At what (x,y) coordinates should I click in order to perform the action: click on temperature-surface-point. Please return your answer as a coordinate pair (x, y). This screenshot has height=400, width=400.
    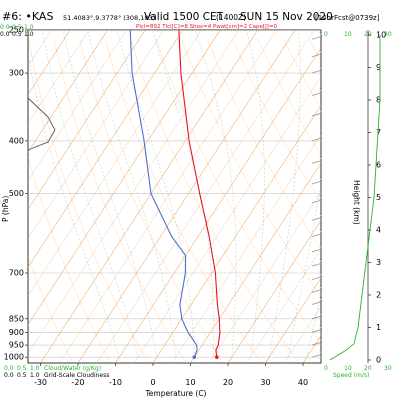
    Looking at the image, I should click on (217, 357).